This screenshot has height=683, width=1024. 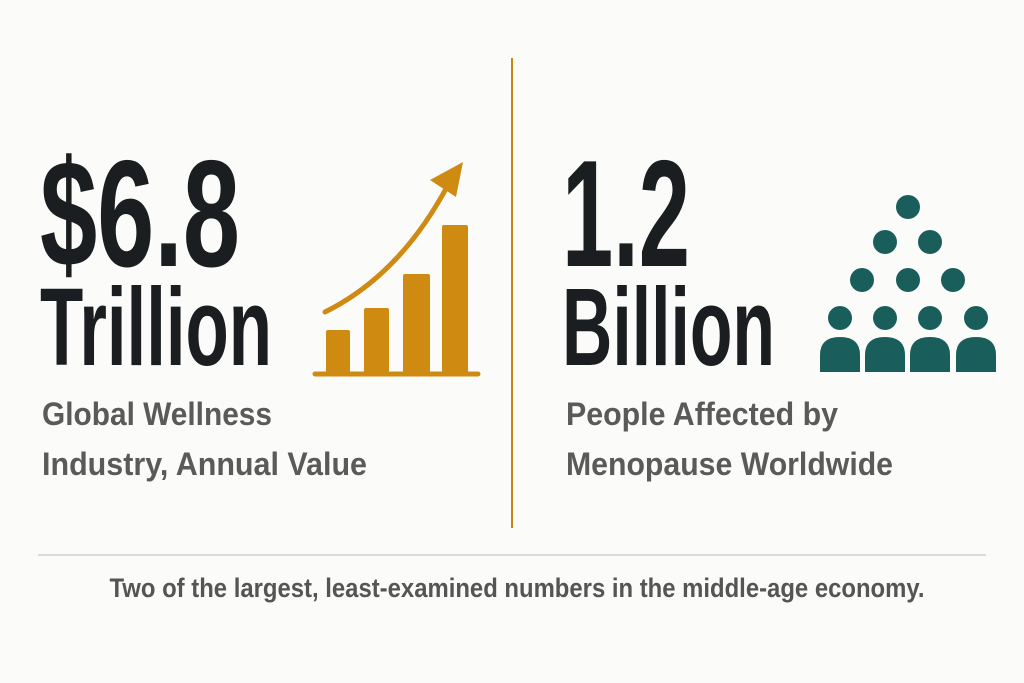 I want to click on stat-description: Industry, Annual Value, so click(x=204, y=464).